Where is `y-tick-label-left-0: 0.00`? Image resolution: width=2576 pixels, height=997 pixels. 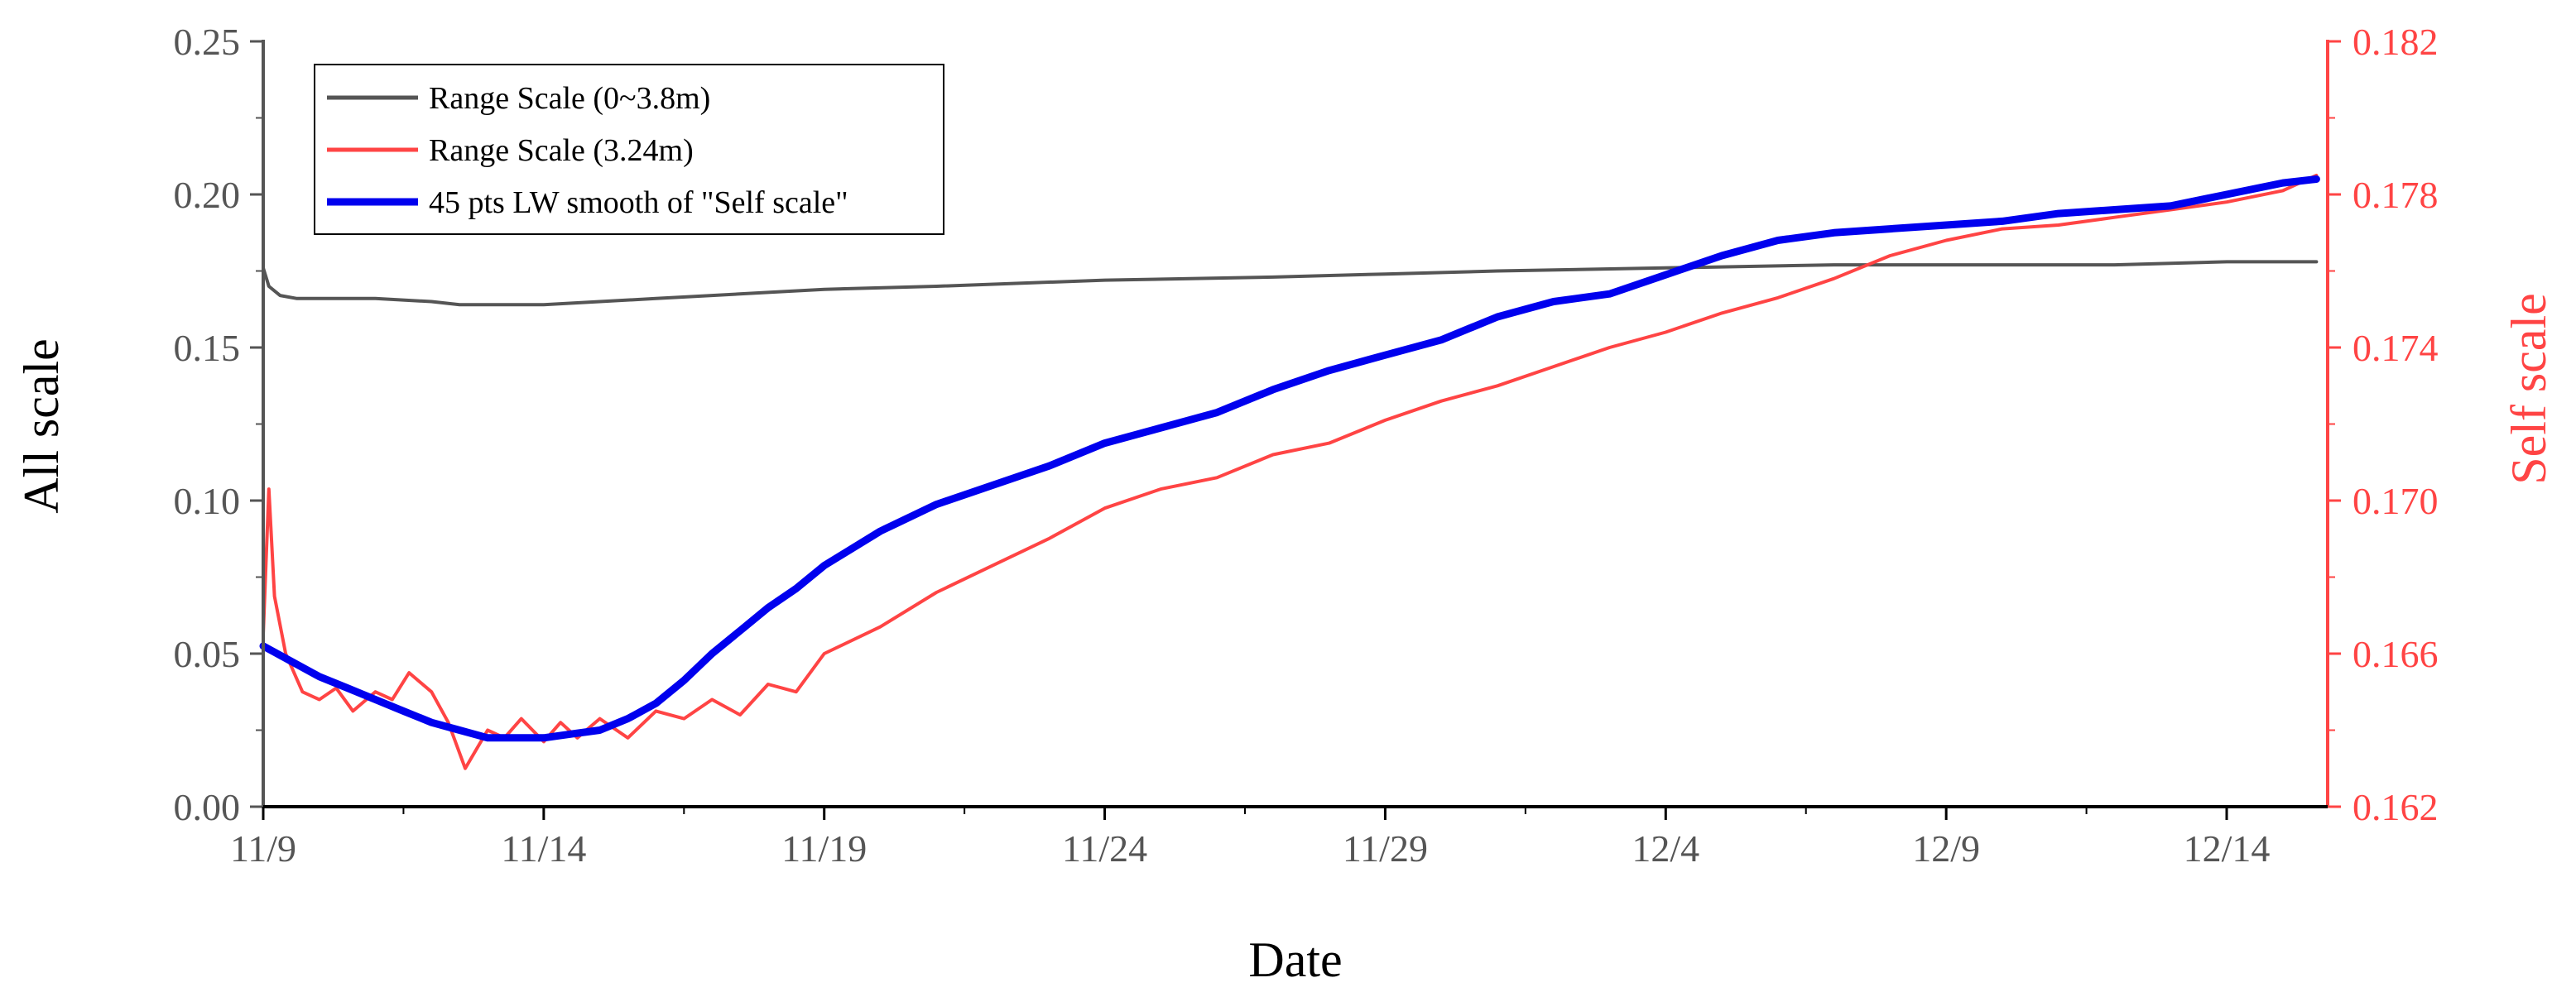 y-tick-label-left-0: 0.00 is located at coordinates (207, 807).